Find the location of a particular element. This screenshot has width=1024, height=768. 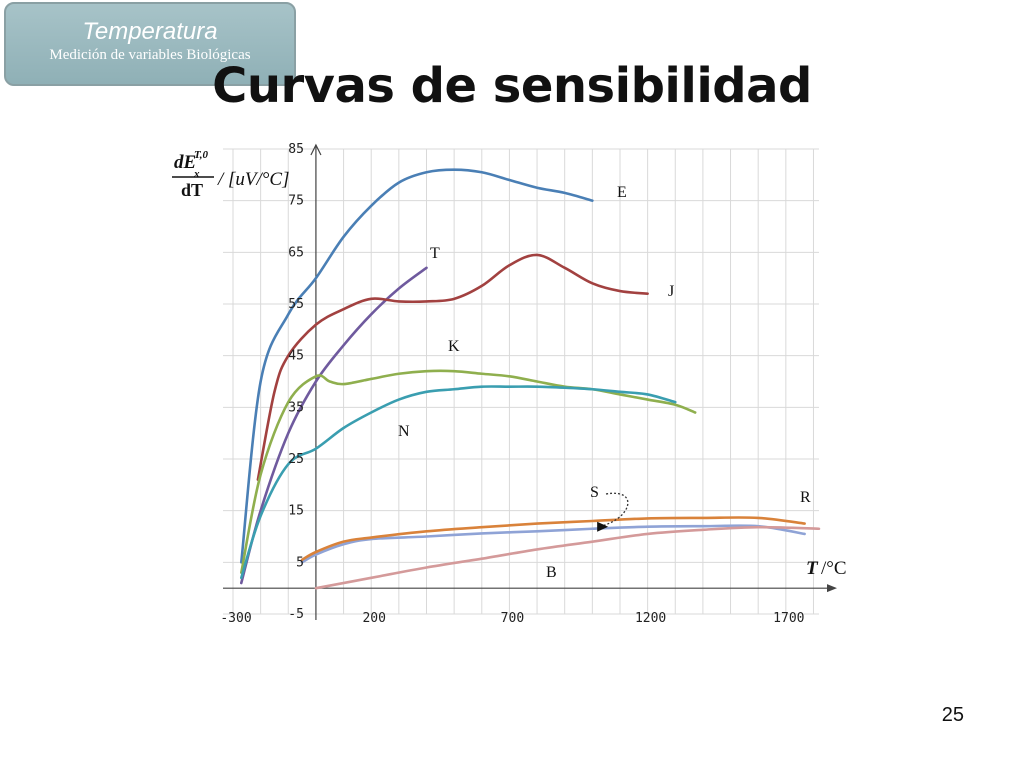

y-tick-label: 25 is located at coordinates (296, 459).